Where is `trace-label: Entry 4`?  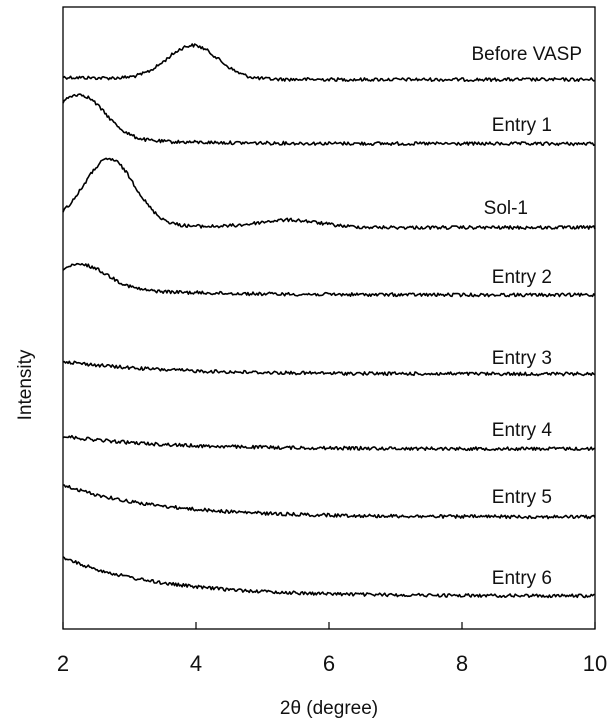
trace-label: Entry 4 is located at coordinates (522, 430).